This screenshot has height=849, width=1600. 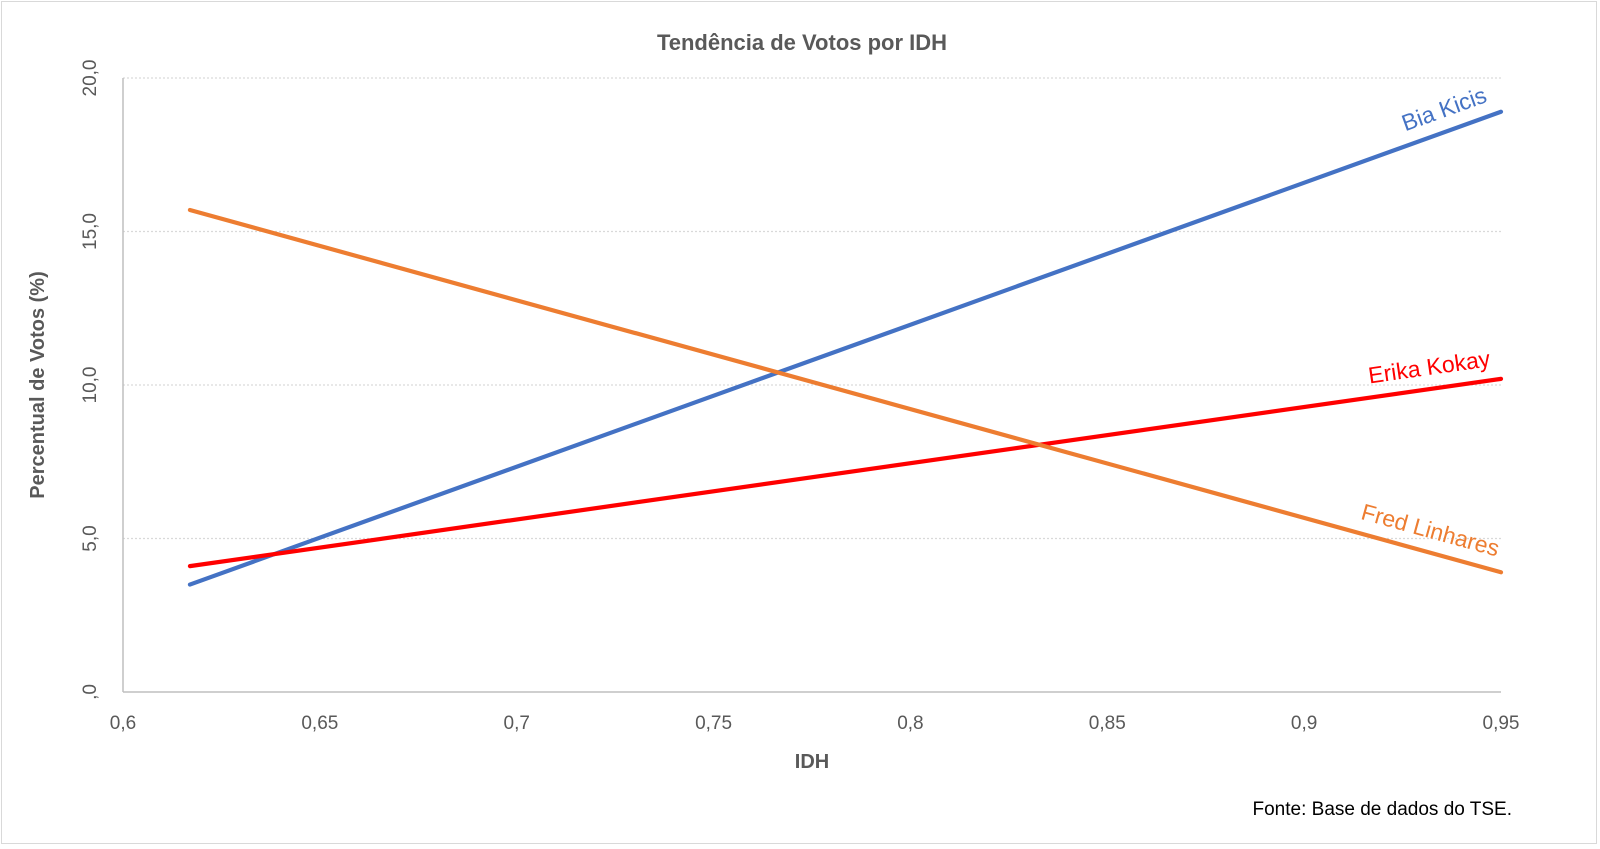 I want to click on x-tick-label: 0,75, so click(x=713, y=723).